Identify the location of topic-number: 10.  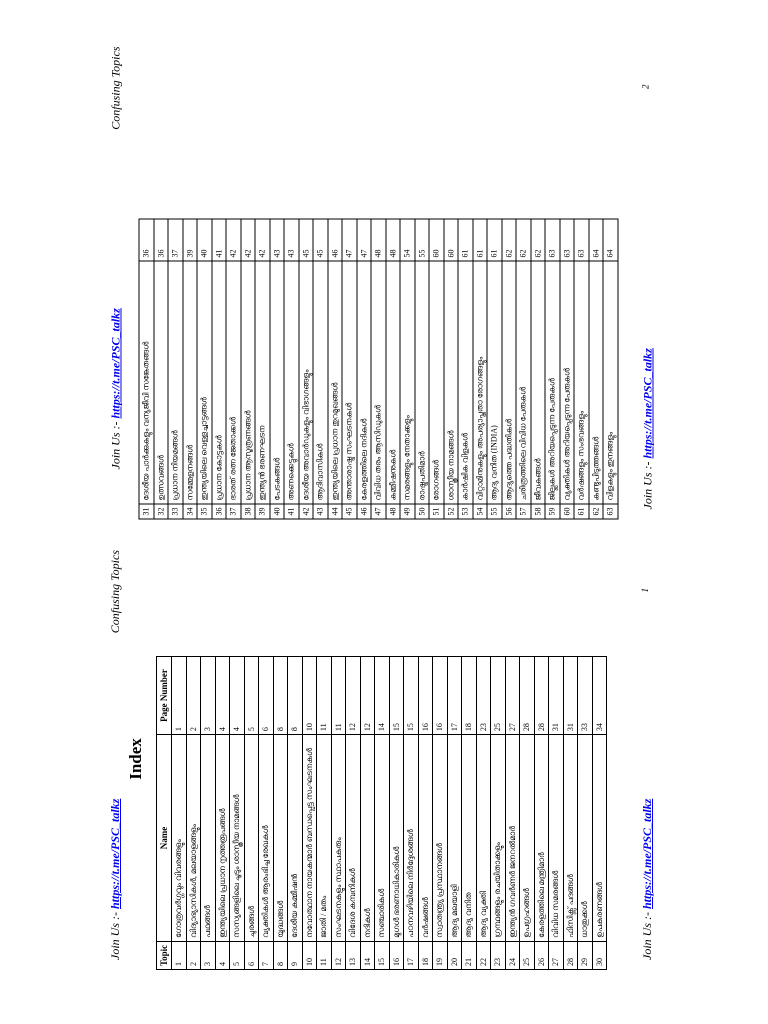
(309, 955).